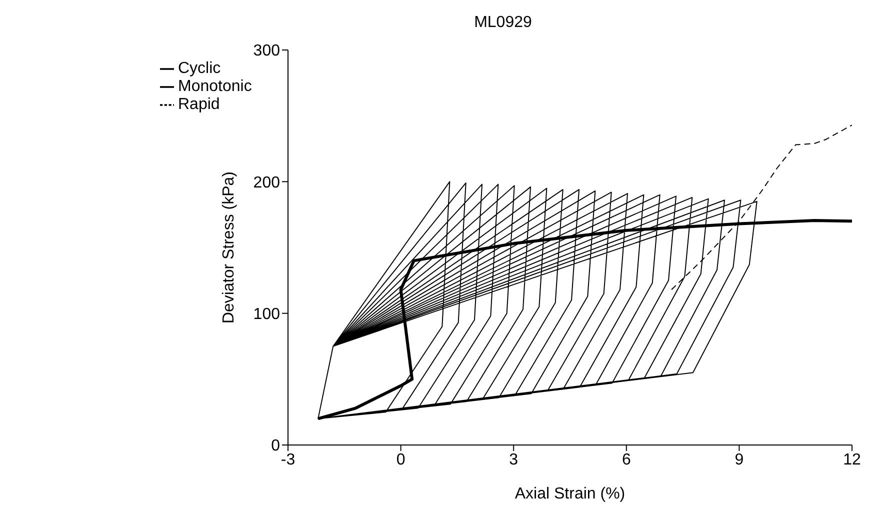 The image size is (875, 513). I want to click on x-tick-label: 3, so click(513, 459).